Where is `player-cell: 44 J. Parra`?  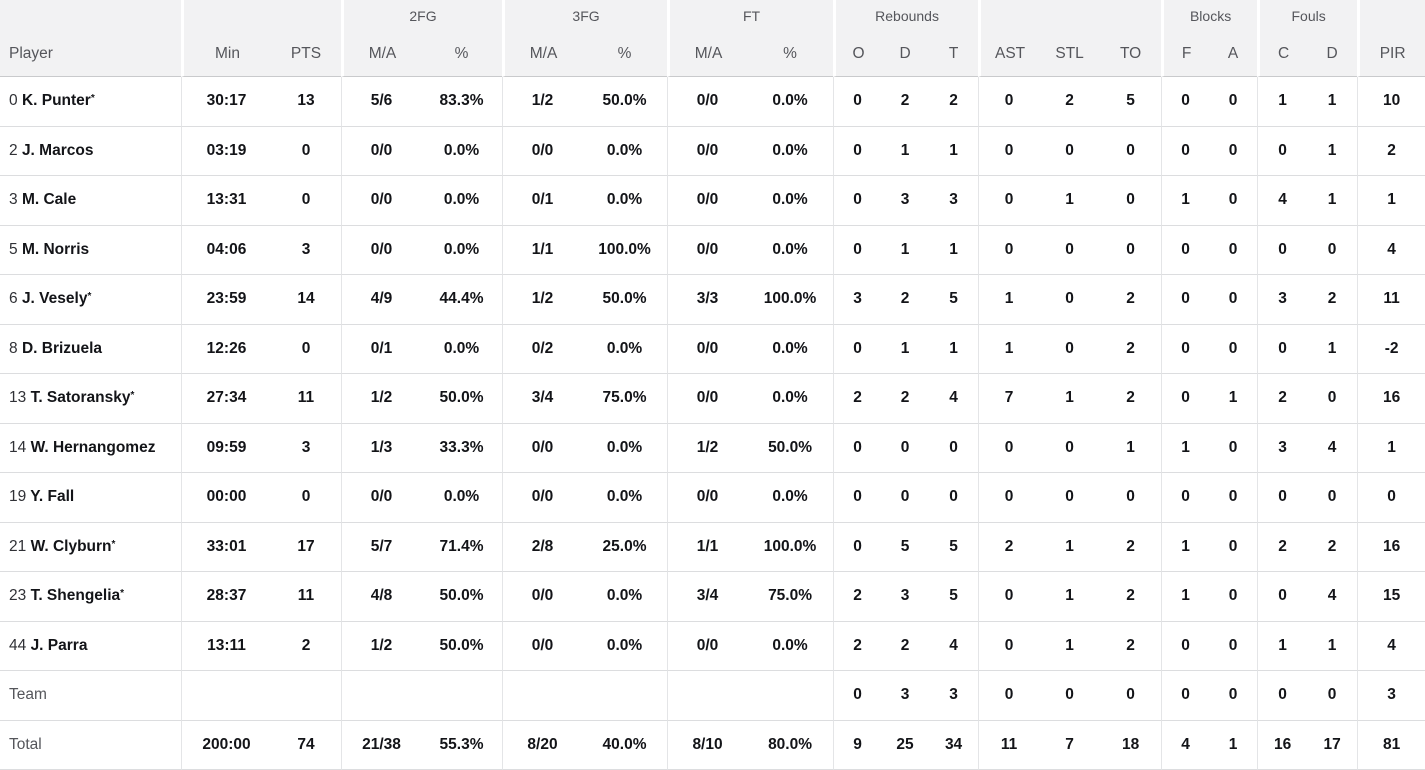 player-cell: 44 J. Parra is located at coordinates (90, 646).